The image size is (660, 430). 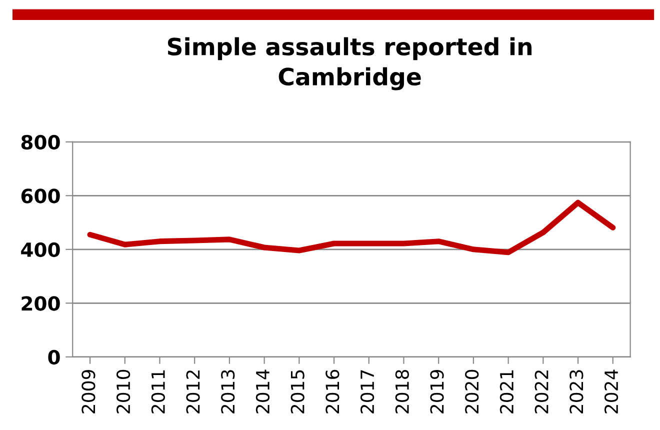 What do you see at coordinates (40, 250) in the screenshot?
I see `y-tick-label: 400` at bounding box center [40, 250].